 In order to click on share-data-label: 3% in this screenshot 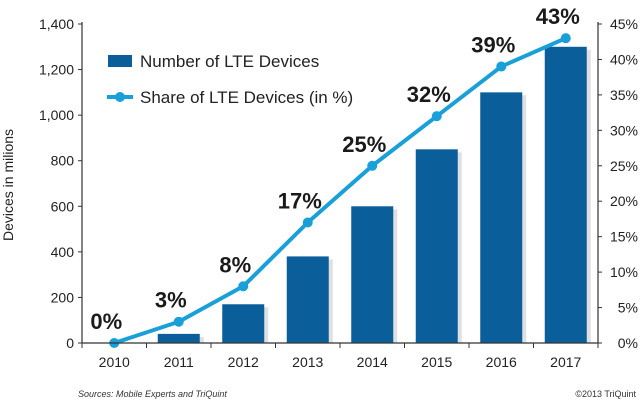, I will do `click(171, 300)`.